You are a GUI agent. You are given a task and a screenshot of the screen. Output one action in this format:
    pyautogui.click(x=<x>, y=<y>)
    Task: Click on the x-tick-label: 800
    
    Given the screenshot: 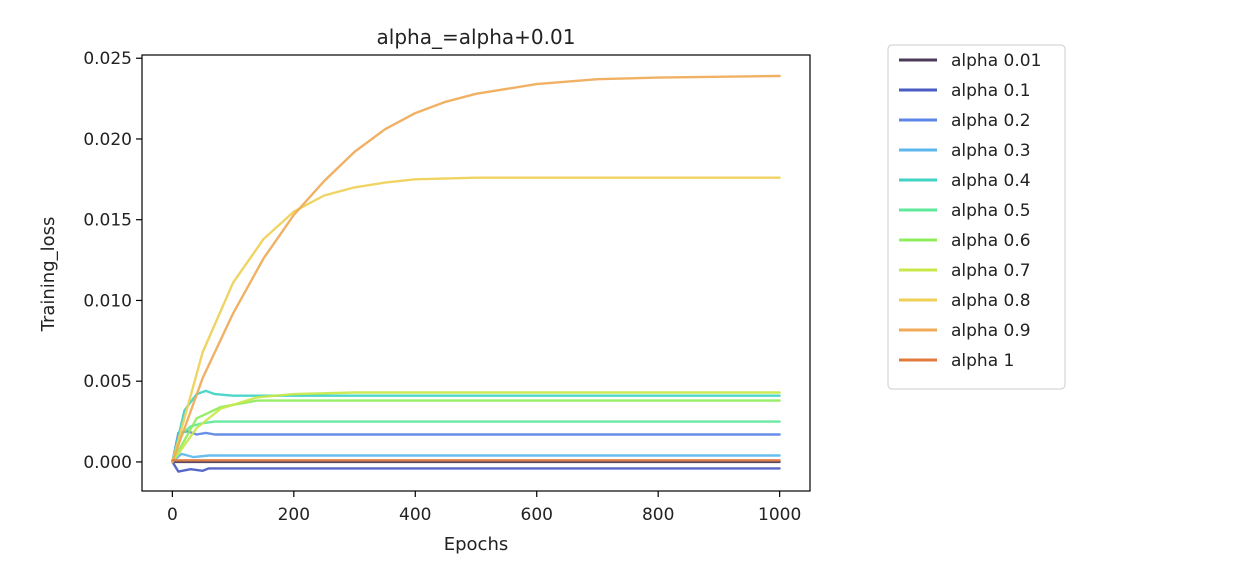 What is the action you would take?
    pyautogui.click(x=658, y=515)
    